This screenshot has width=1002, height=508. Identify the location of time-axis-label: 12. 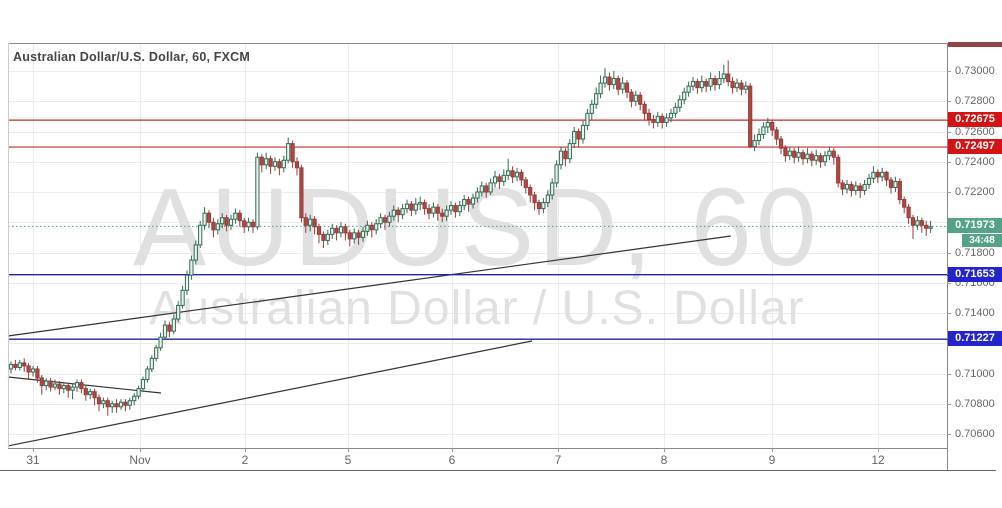
(878, 460).